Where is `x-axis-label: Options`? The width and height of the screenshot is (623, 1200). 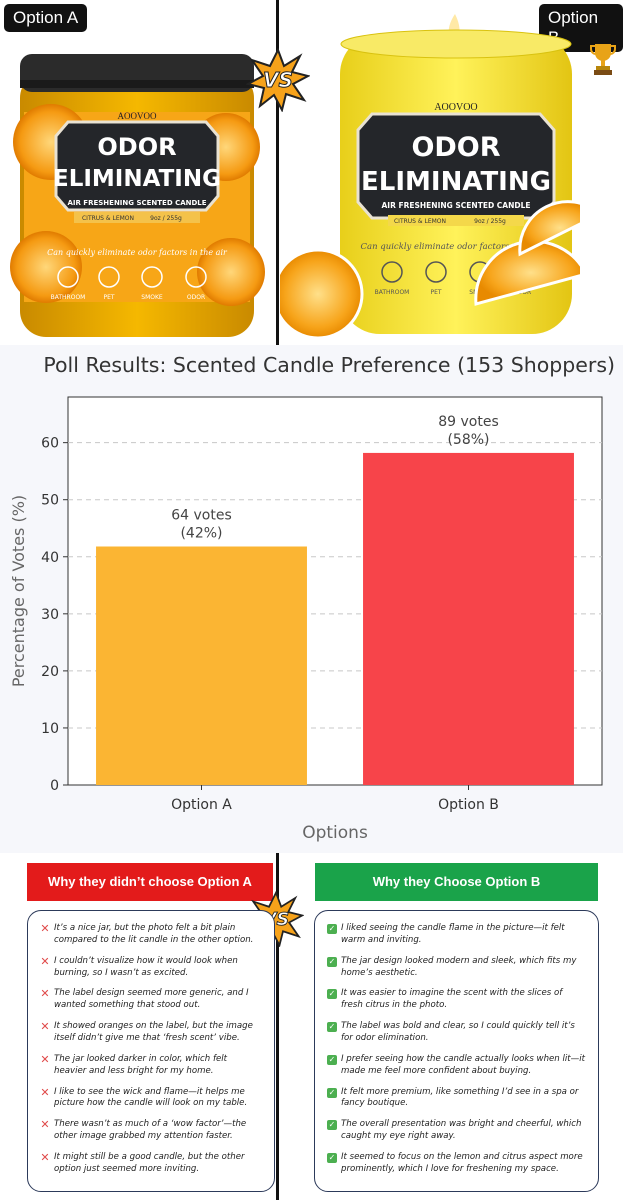
x-axis-label: Options is located at coordinates (335, 833).